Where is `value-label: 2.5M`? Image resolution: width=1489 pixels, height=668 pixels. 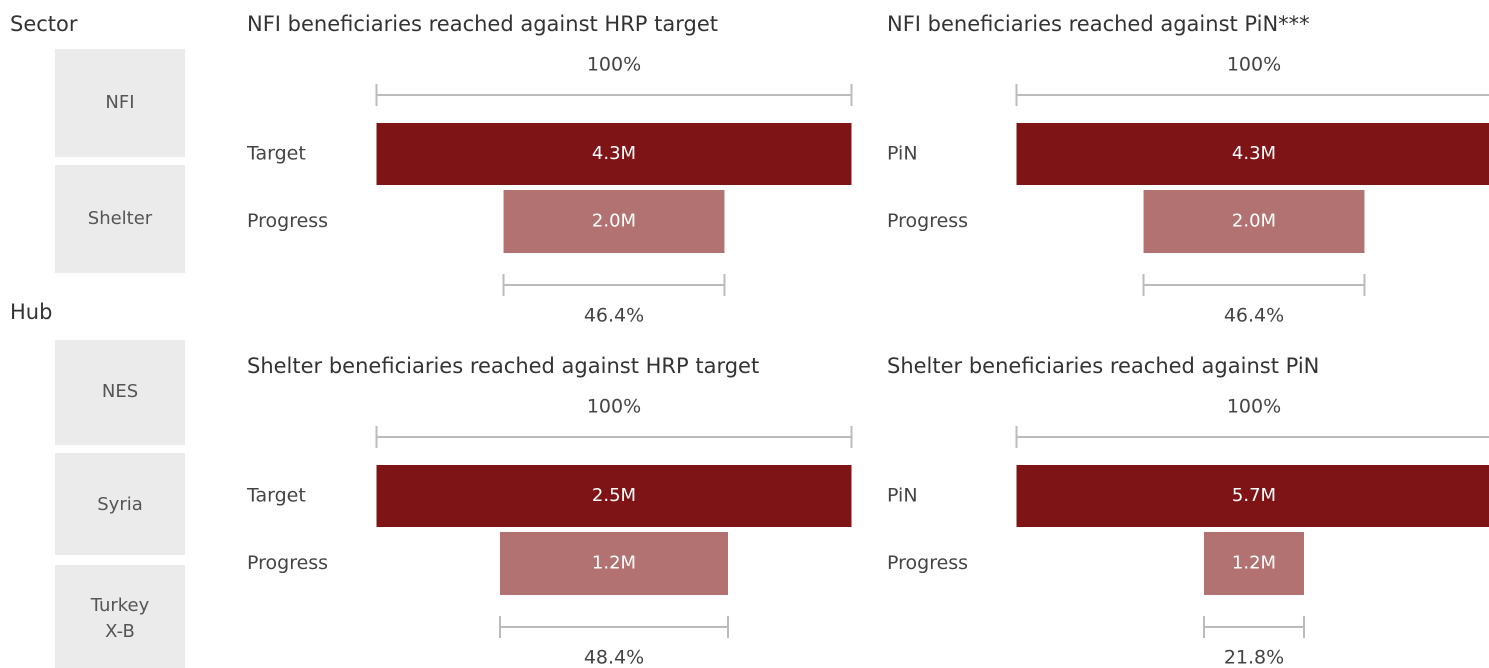
value-label: 2.5M is located at coordinates (614, 495).